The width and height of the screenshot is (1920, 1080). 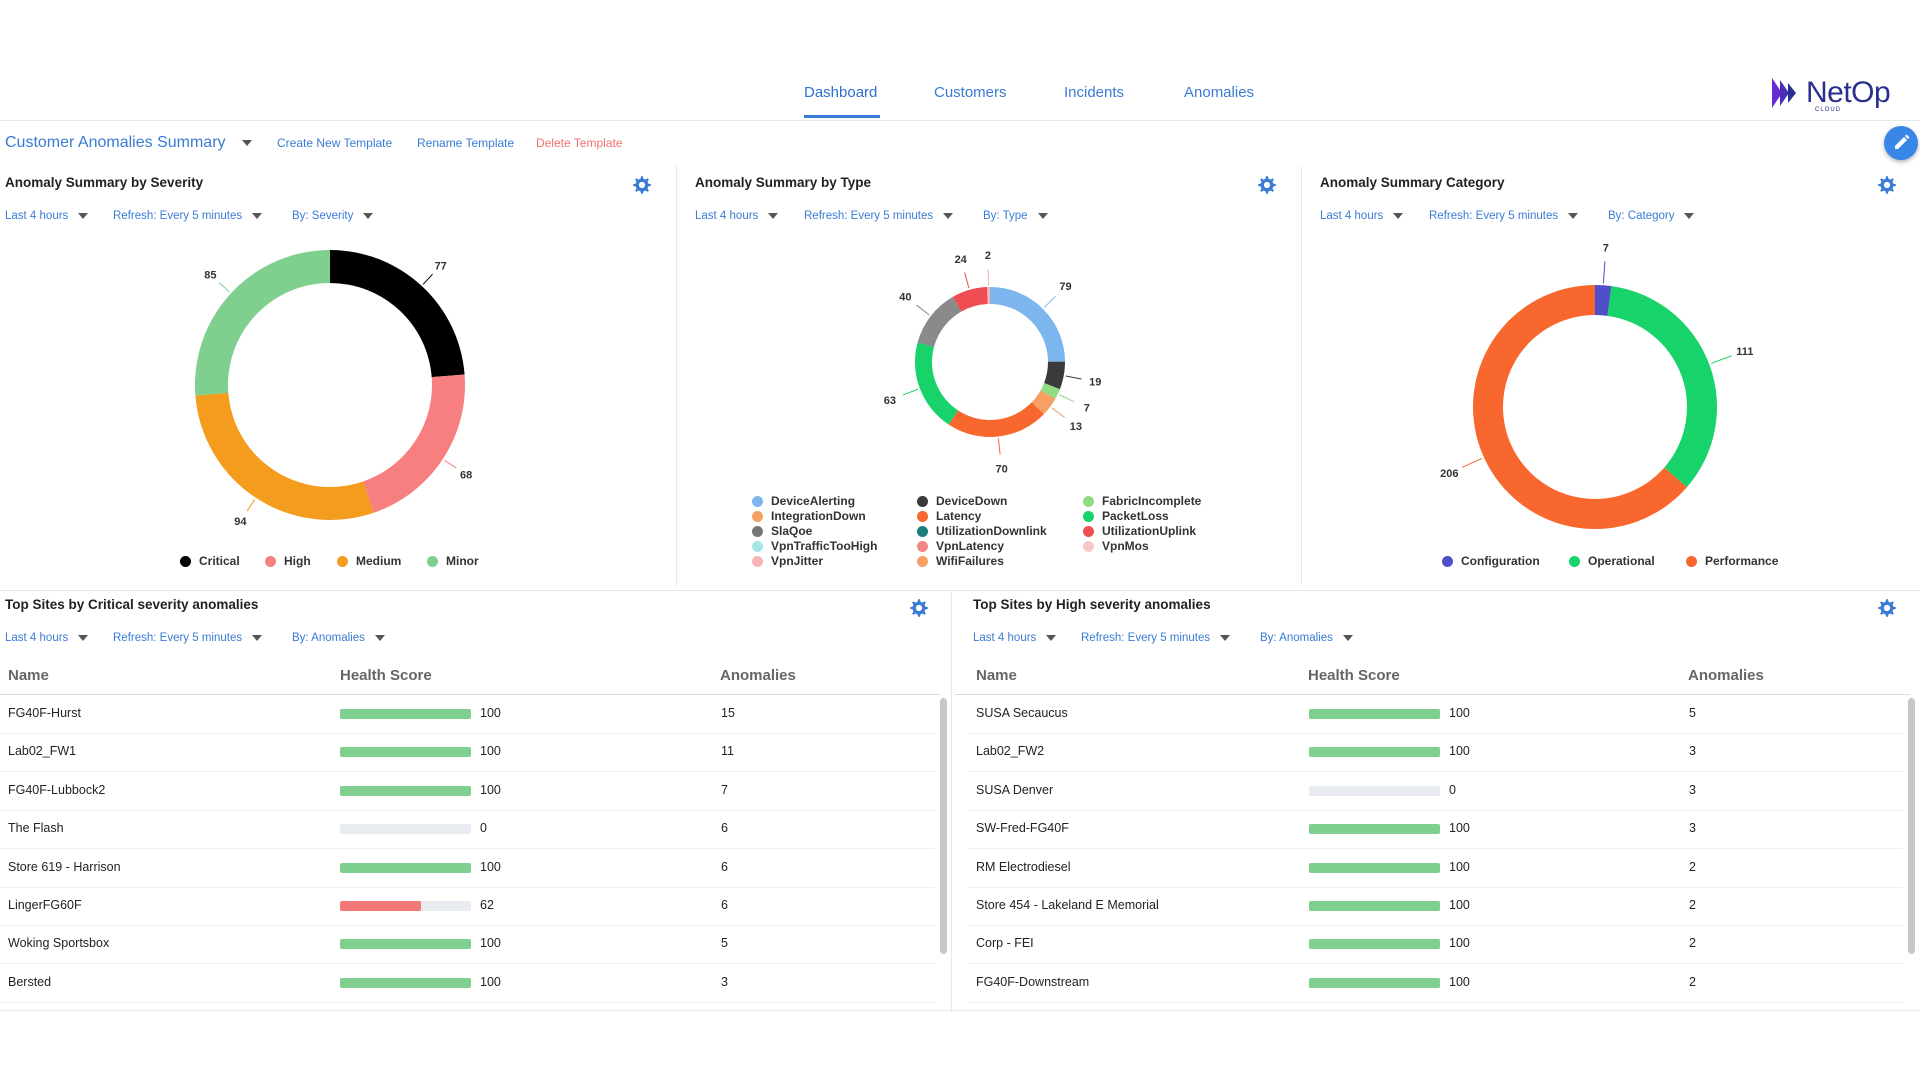 What do you see at coordinates (1005, 943) in the screenshot?
I see `site-name: Corp - FEI` at bounding box center [1005, 943].